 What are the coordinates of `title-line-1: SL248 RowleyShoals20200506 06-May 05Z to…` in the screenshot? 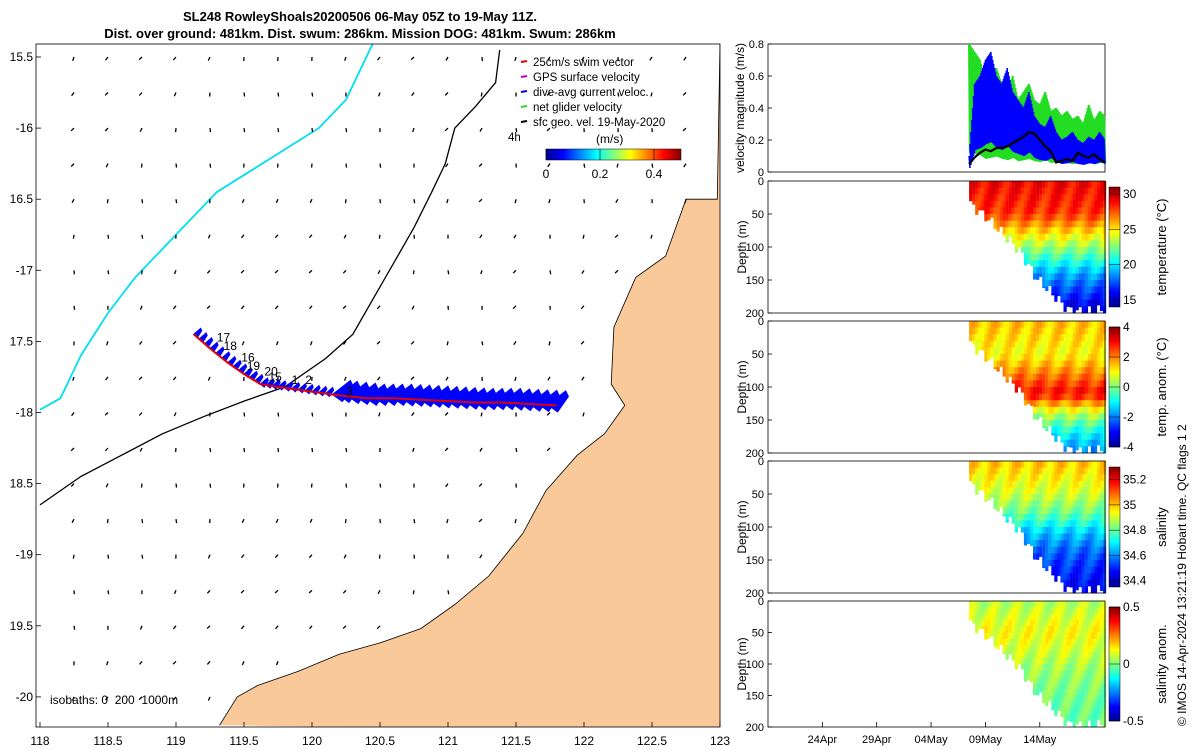 It's located at (360, 16).